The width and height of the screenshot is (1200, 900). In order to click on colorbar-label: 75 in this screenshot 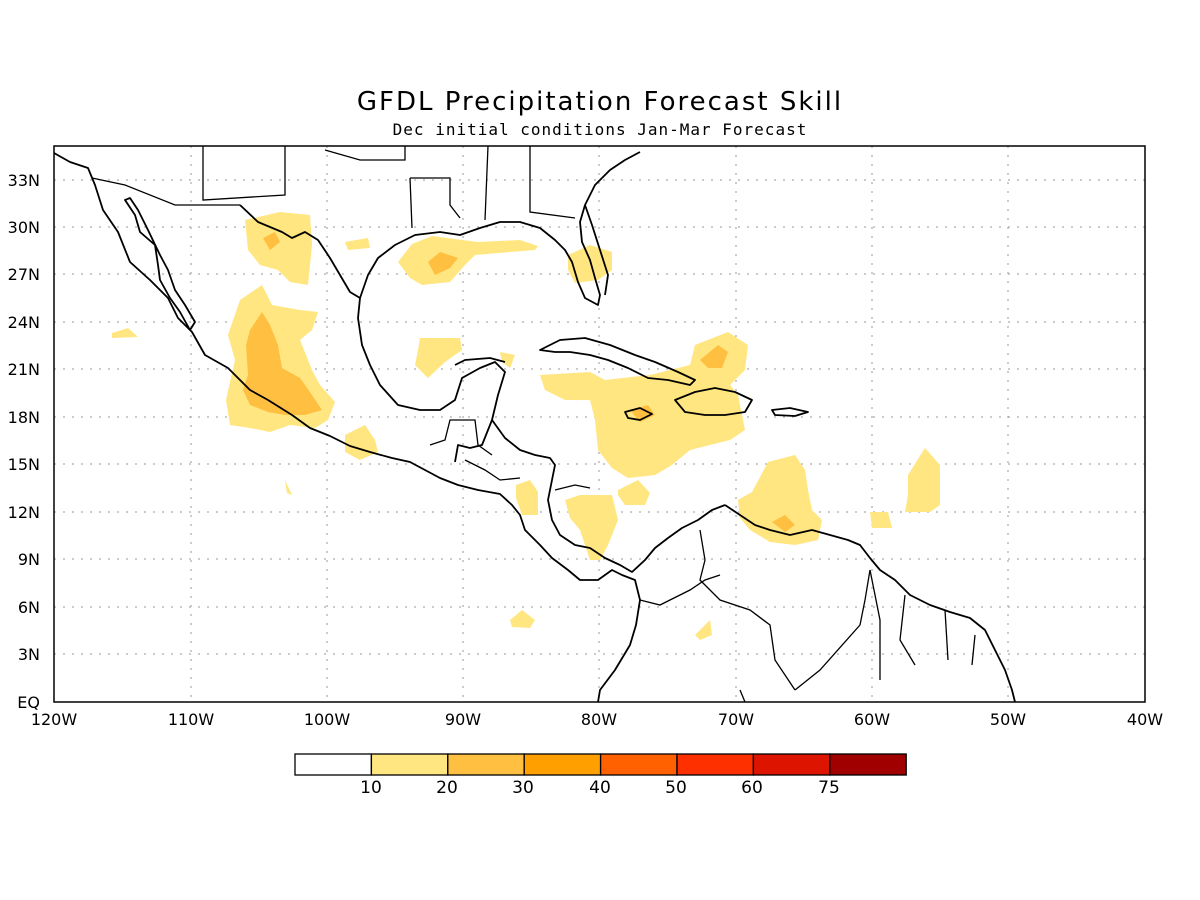, I will do `click(829, 788)`.